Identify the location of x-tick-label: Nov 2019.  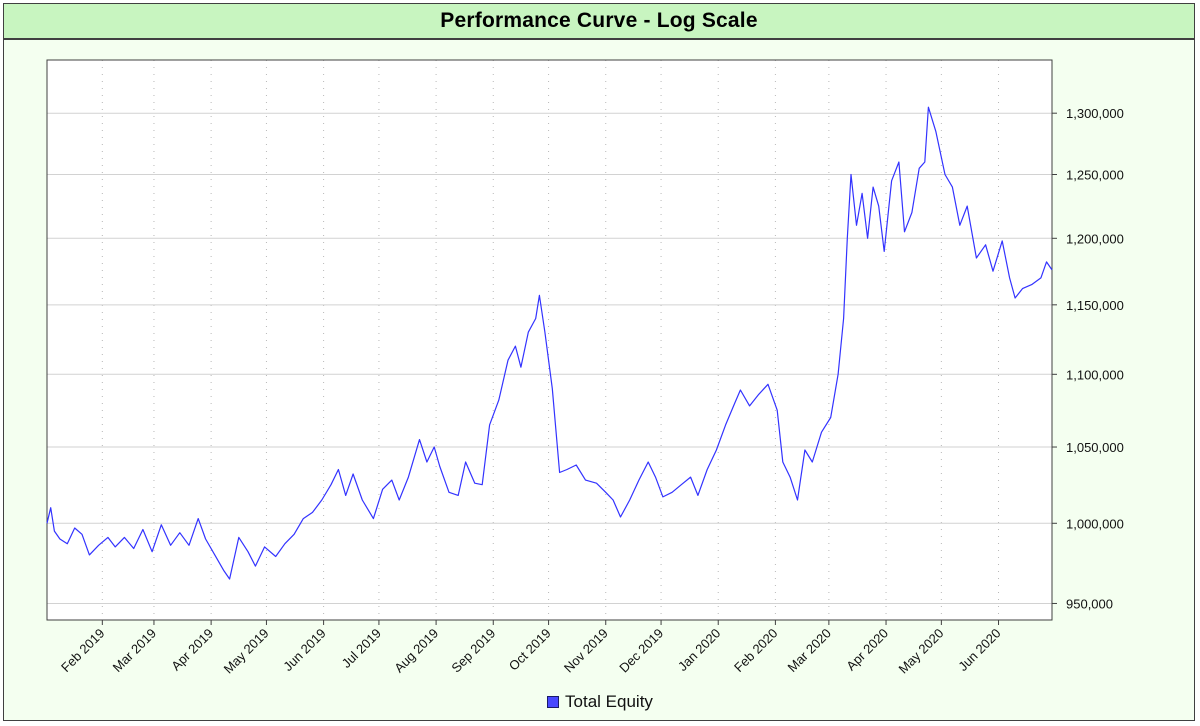
(586, 651).